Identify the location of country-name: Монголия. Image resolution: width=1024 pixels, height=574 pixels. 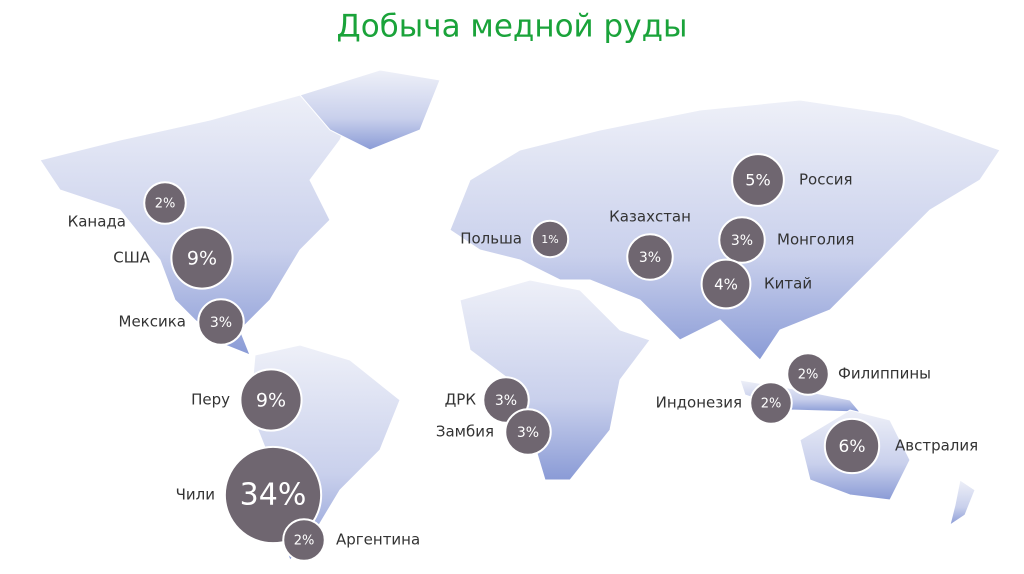
(815, 240).